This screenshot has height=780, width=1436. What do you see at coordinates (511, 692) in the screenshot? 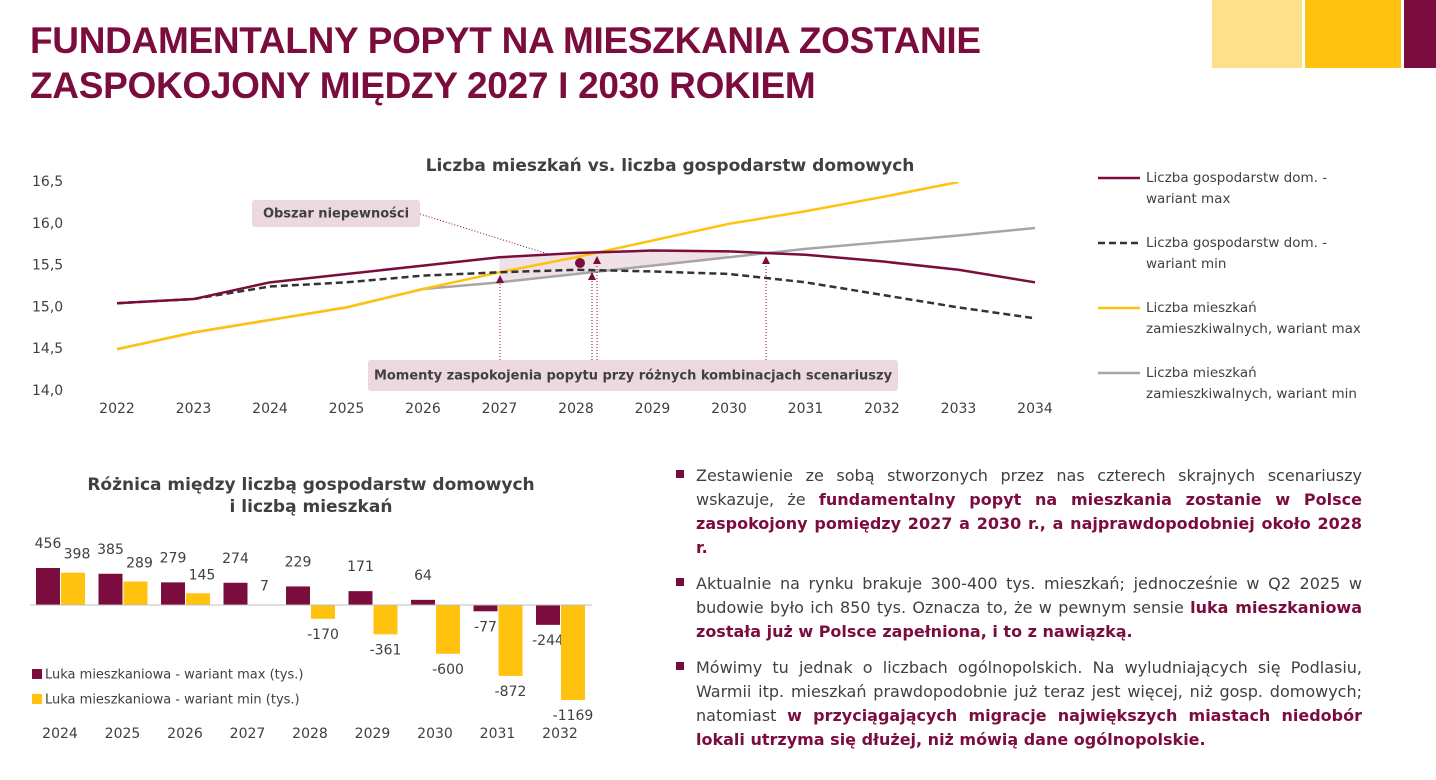
I see `data-label: -872` at bounding box center [511, 692].